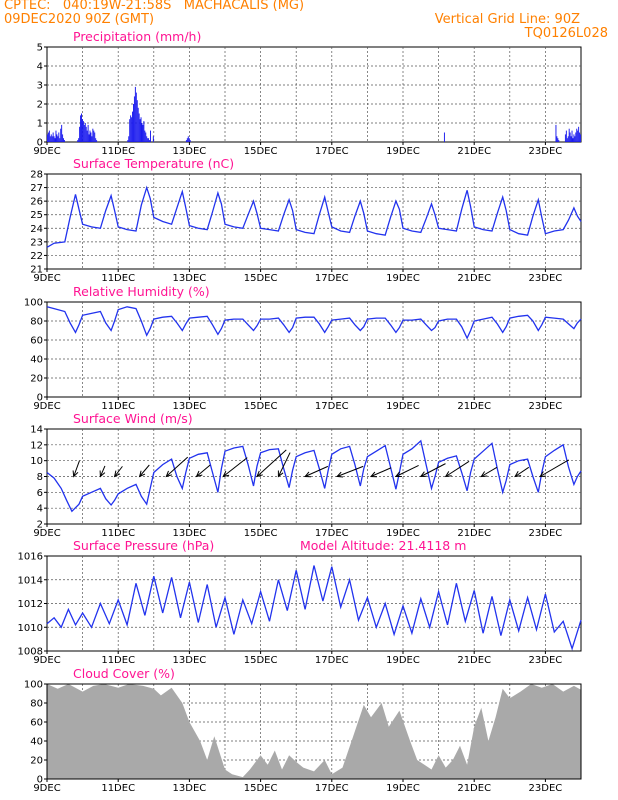 Image resolution: width=618 pixels, height=800 pixels. I want to click on temperature-line, so click(314, 216).